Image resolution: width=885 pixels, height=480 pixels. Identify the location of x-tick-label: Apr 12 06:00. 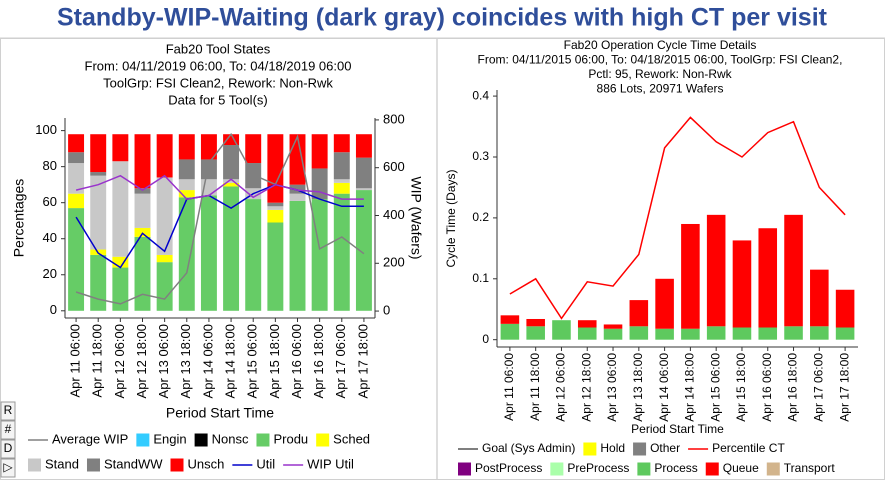
(561, 387).